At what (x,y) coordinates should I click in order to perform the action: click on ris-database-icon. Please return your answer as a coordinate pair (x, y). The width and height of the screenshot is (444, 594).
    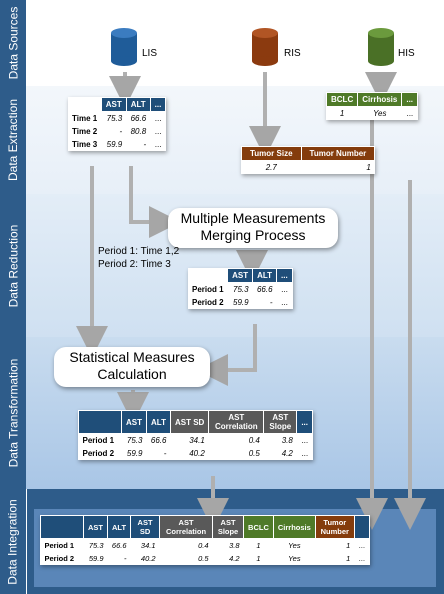
    Looking at the image, I should click on (265, 47).